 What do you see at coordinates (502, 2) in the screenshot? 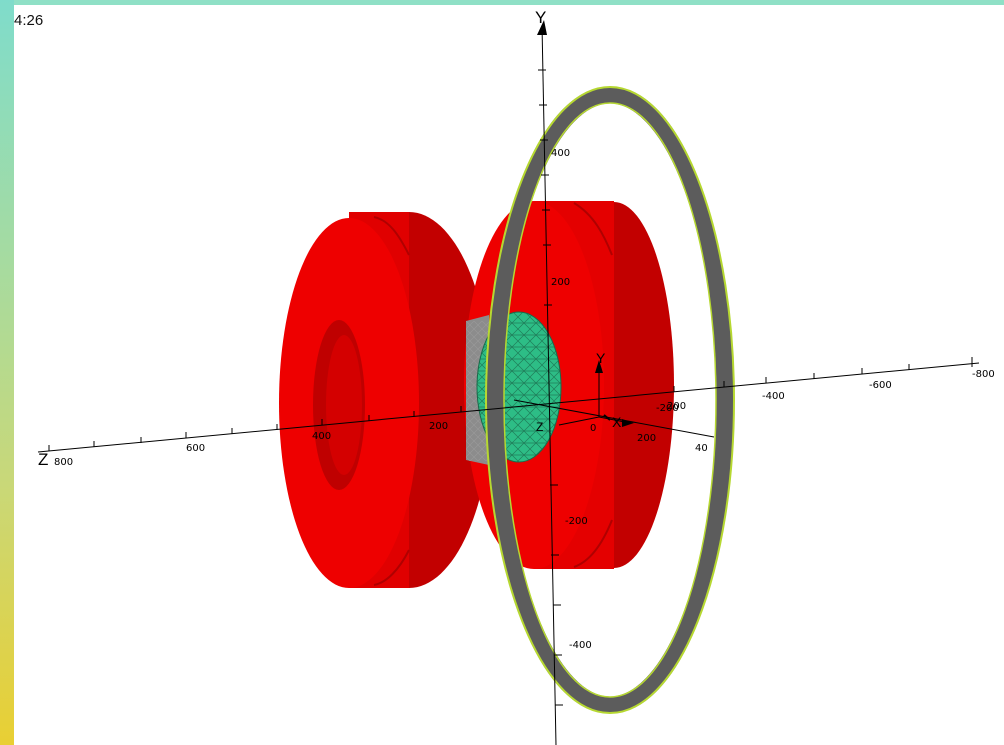
I see `frame-top-bar` at bounding box center [502, 2].